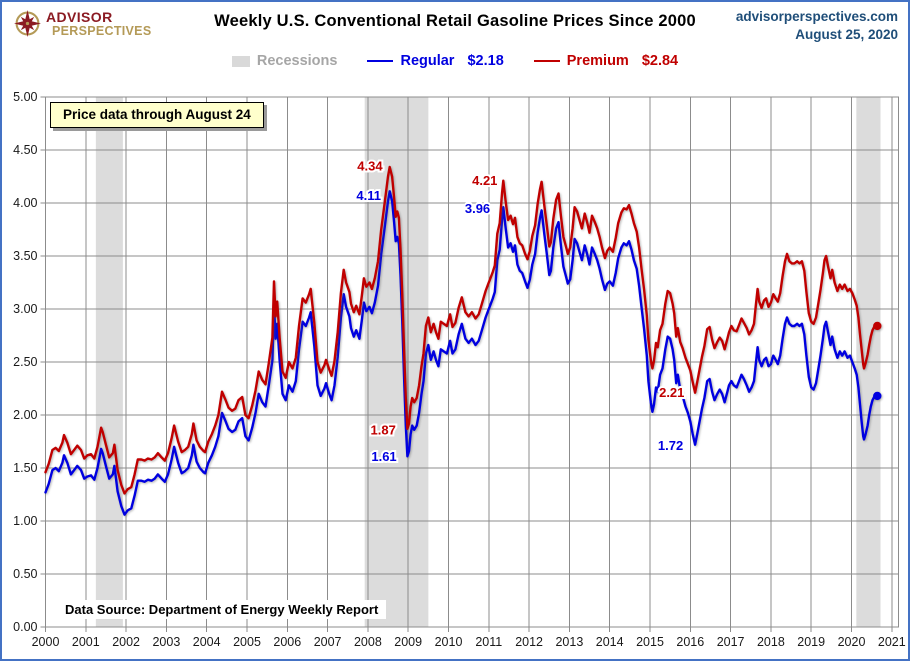  What do you see at coordinates (368, 642) in the screenshot?
I see `x-tick-label: 2008` at bounding box center [368, 642].